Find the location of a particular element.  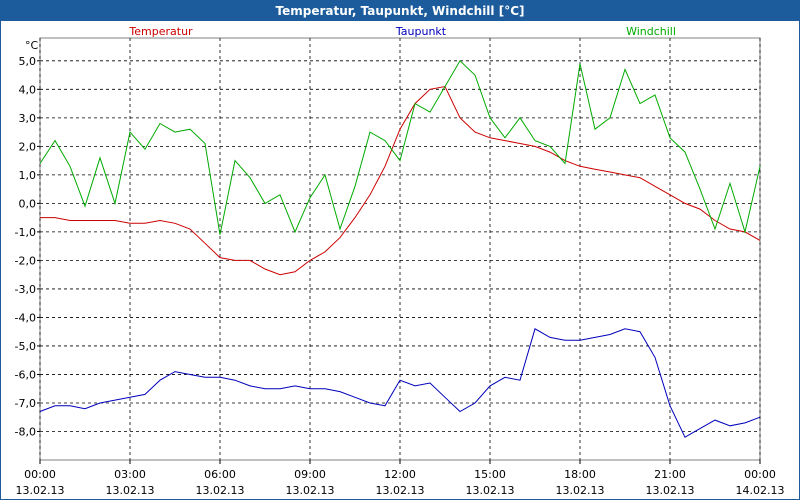

x-tick-label: 06:00 is located at coordinates (220, 474).